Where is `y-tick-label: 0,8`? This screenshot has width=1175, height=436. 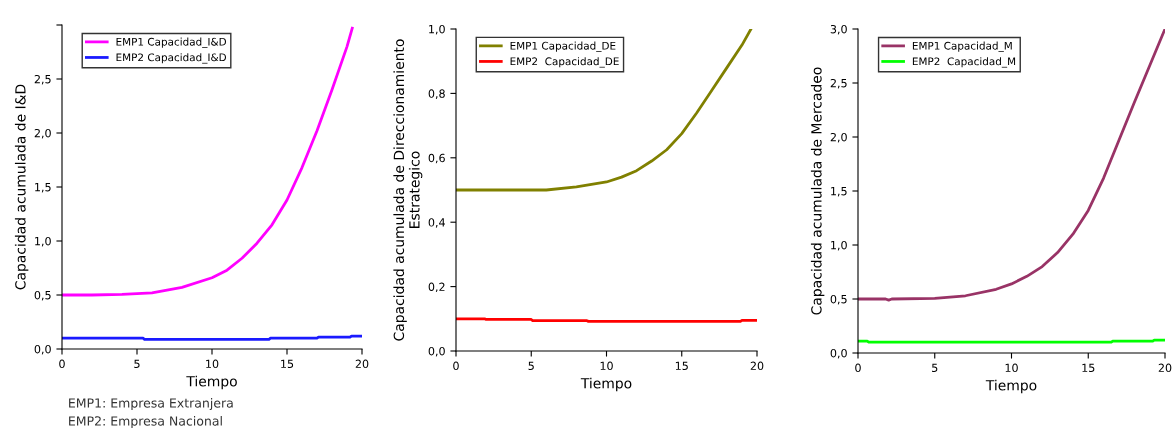
y-tick-label: 0,8 is located at coordinates (436, 94).